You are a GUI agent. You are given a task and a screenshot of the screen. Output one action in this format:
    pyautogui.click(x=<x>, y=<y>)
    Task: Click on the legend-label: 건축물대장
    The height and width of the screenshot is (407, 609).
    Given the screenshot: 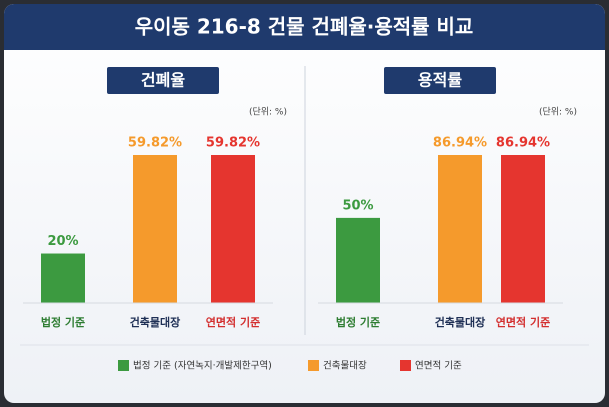 What is the action you would take?
    pyautogui.click(x=345, y=366)
    